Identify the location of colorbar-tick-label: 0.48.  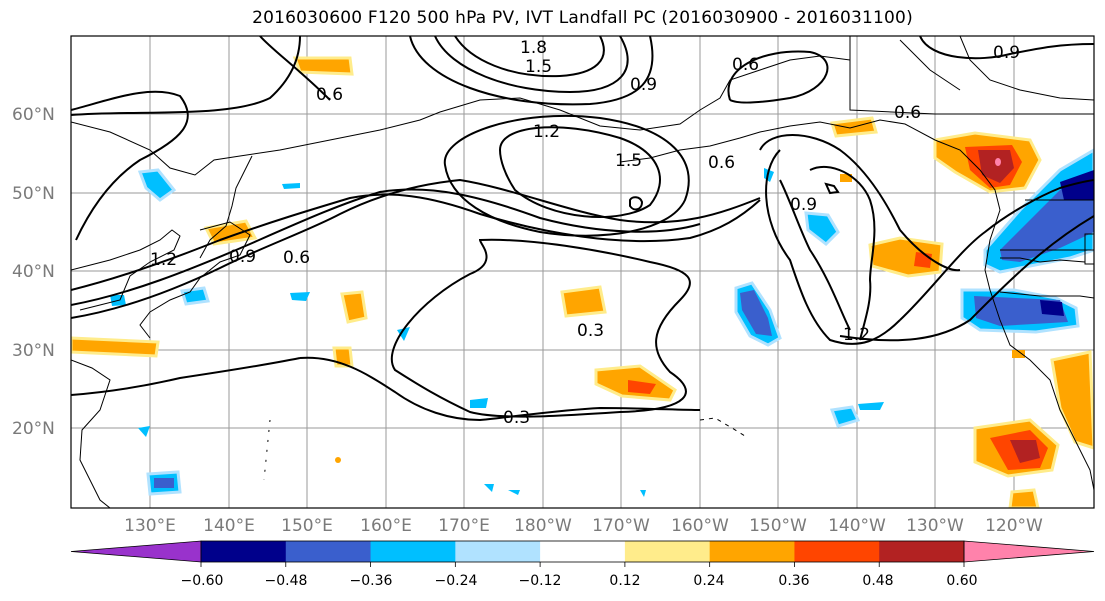
(877, 581).